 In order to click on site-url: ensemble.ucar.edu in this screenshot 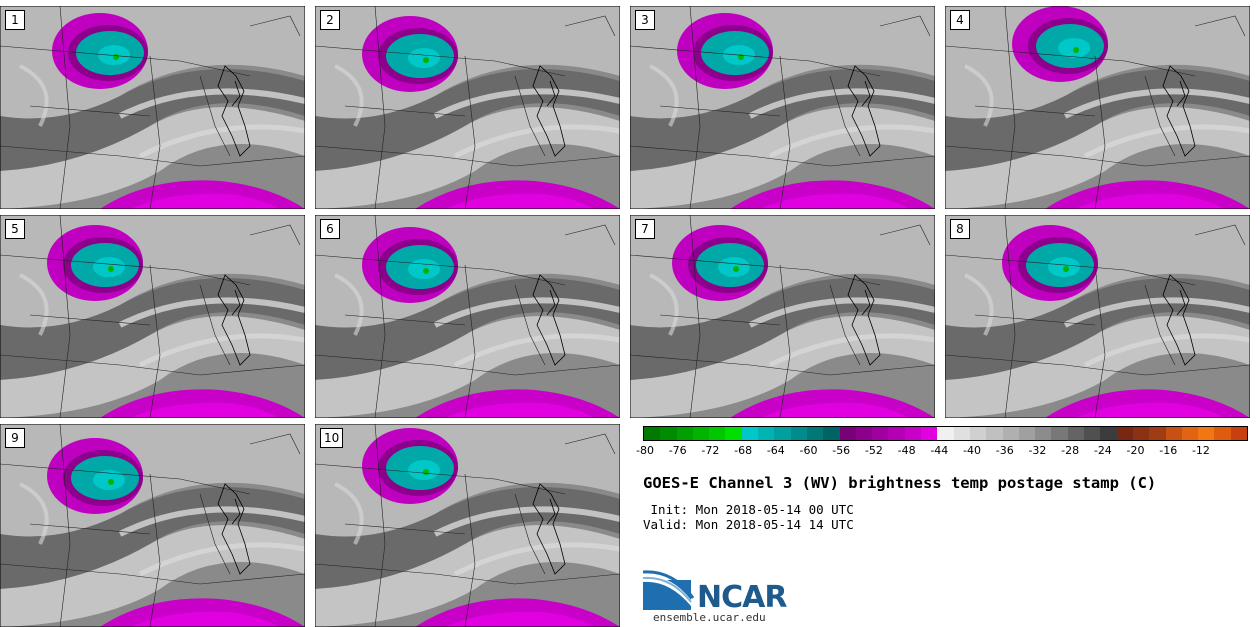, I will do `click(709, 617)`.